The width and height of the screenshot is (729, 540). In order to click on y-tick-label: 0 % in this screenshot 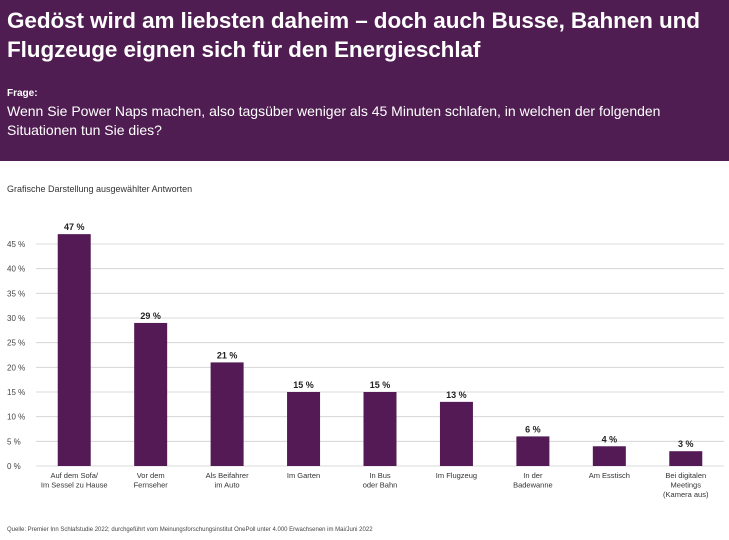, I will do `click(14, 466)`.